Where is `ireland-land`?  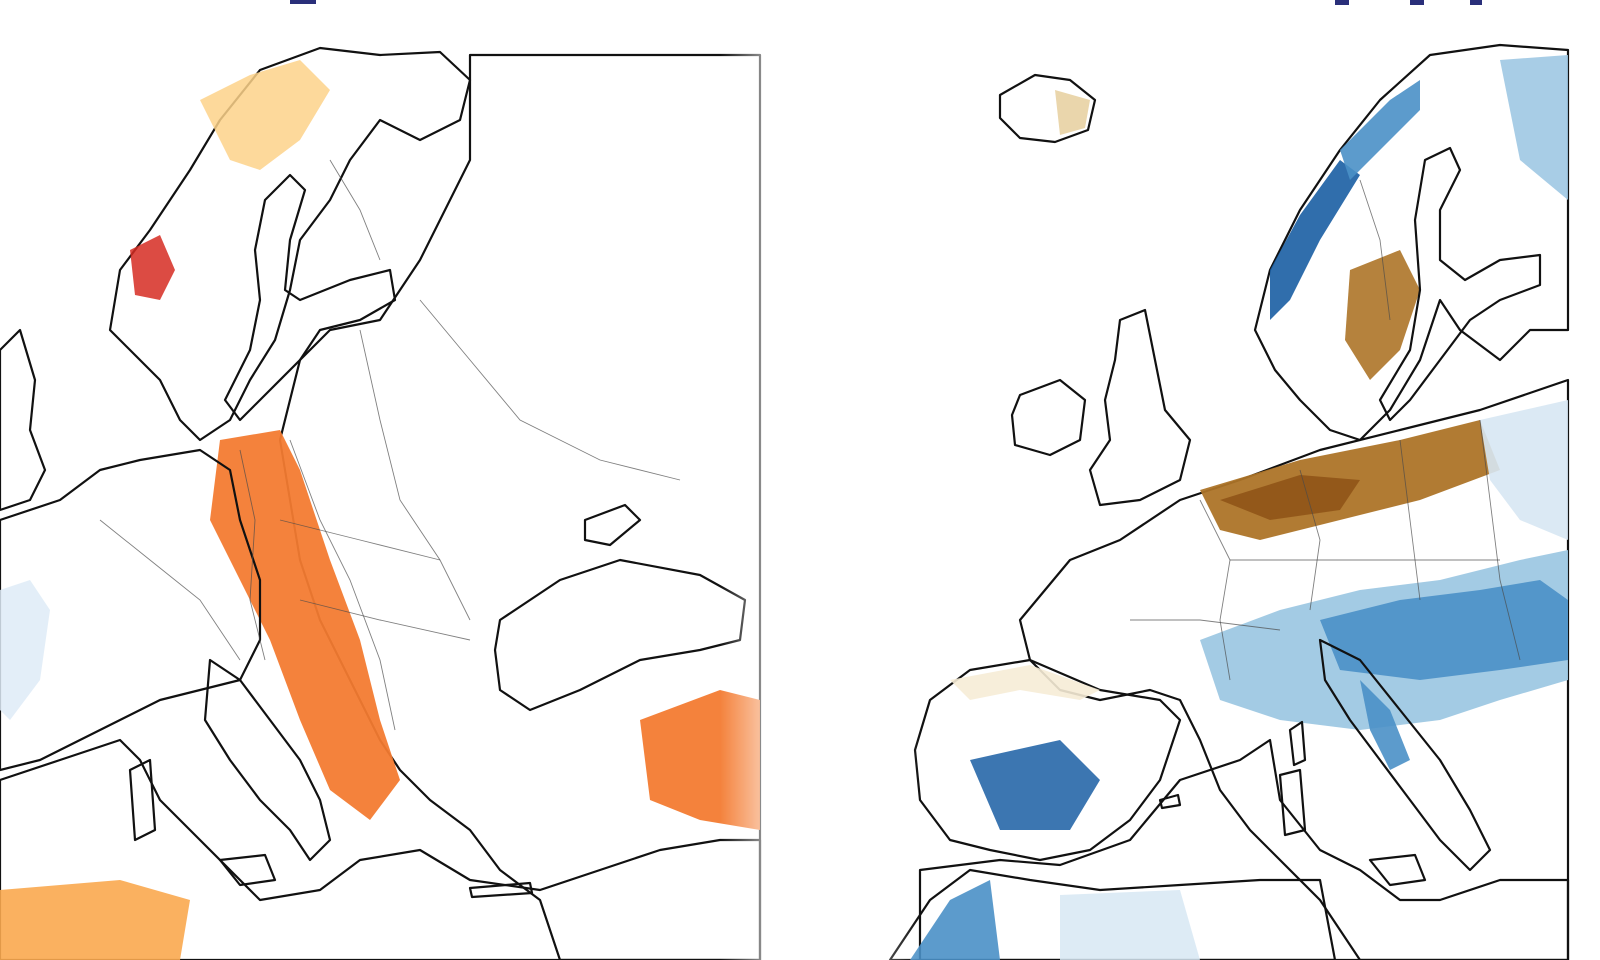
ireland-land is located at coordinates (1048, 417).